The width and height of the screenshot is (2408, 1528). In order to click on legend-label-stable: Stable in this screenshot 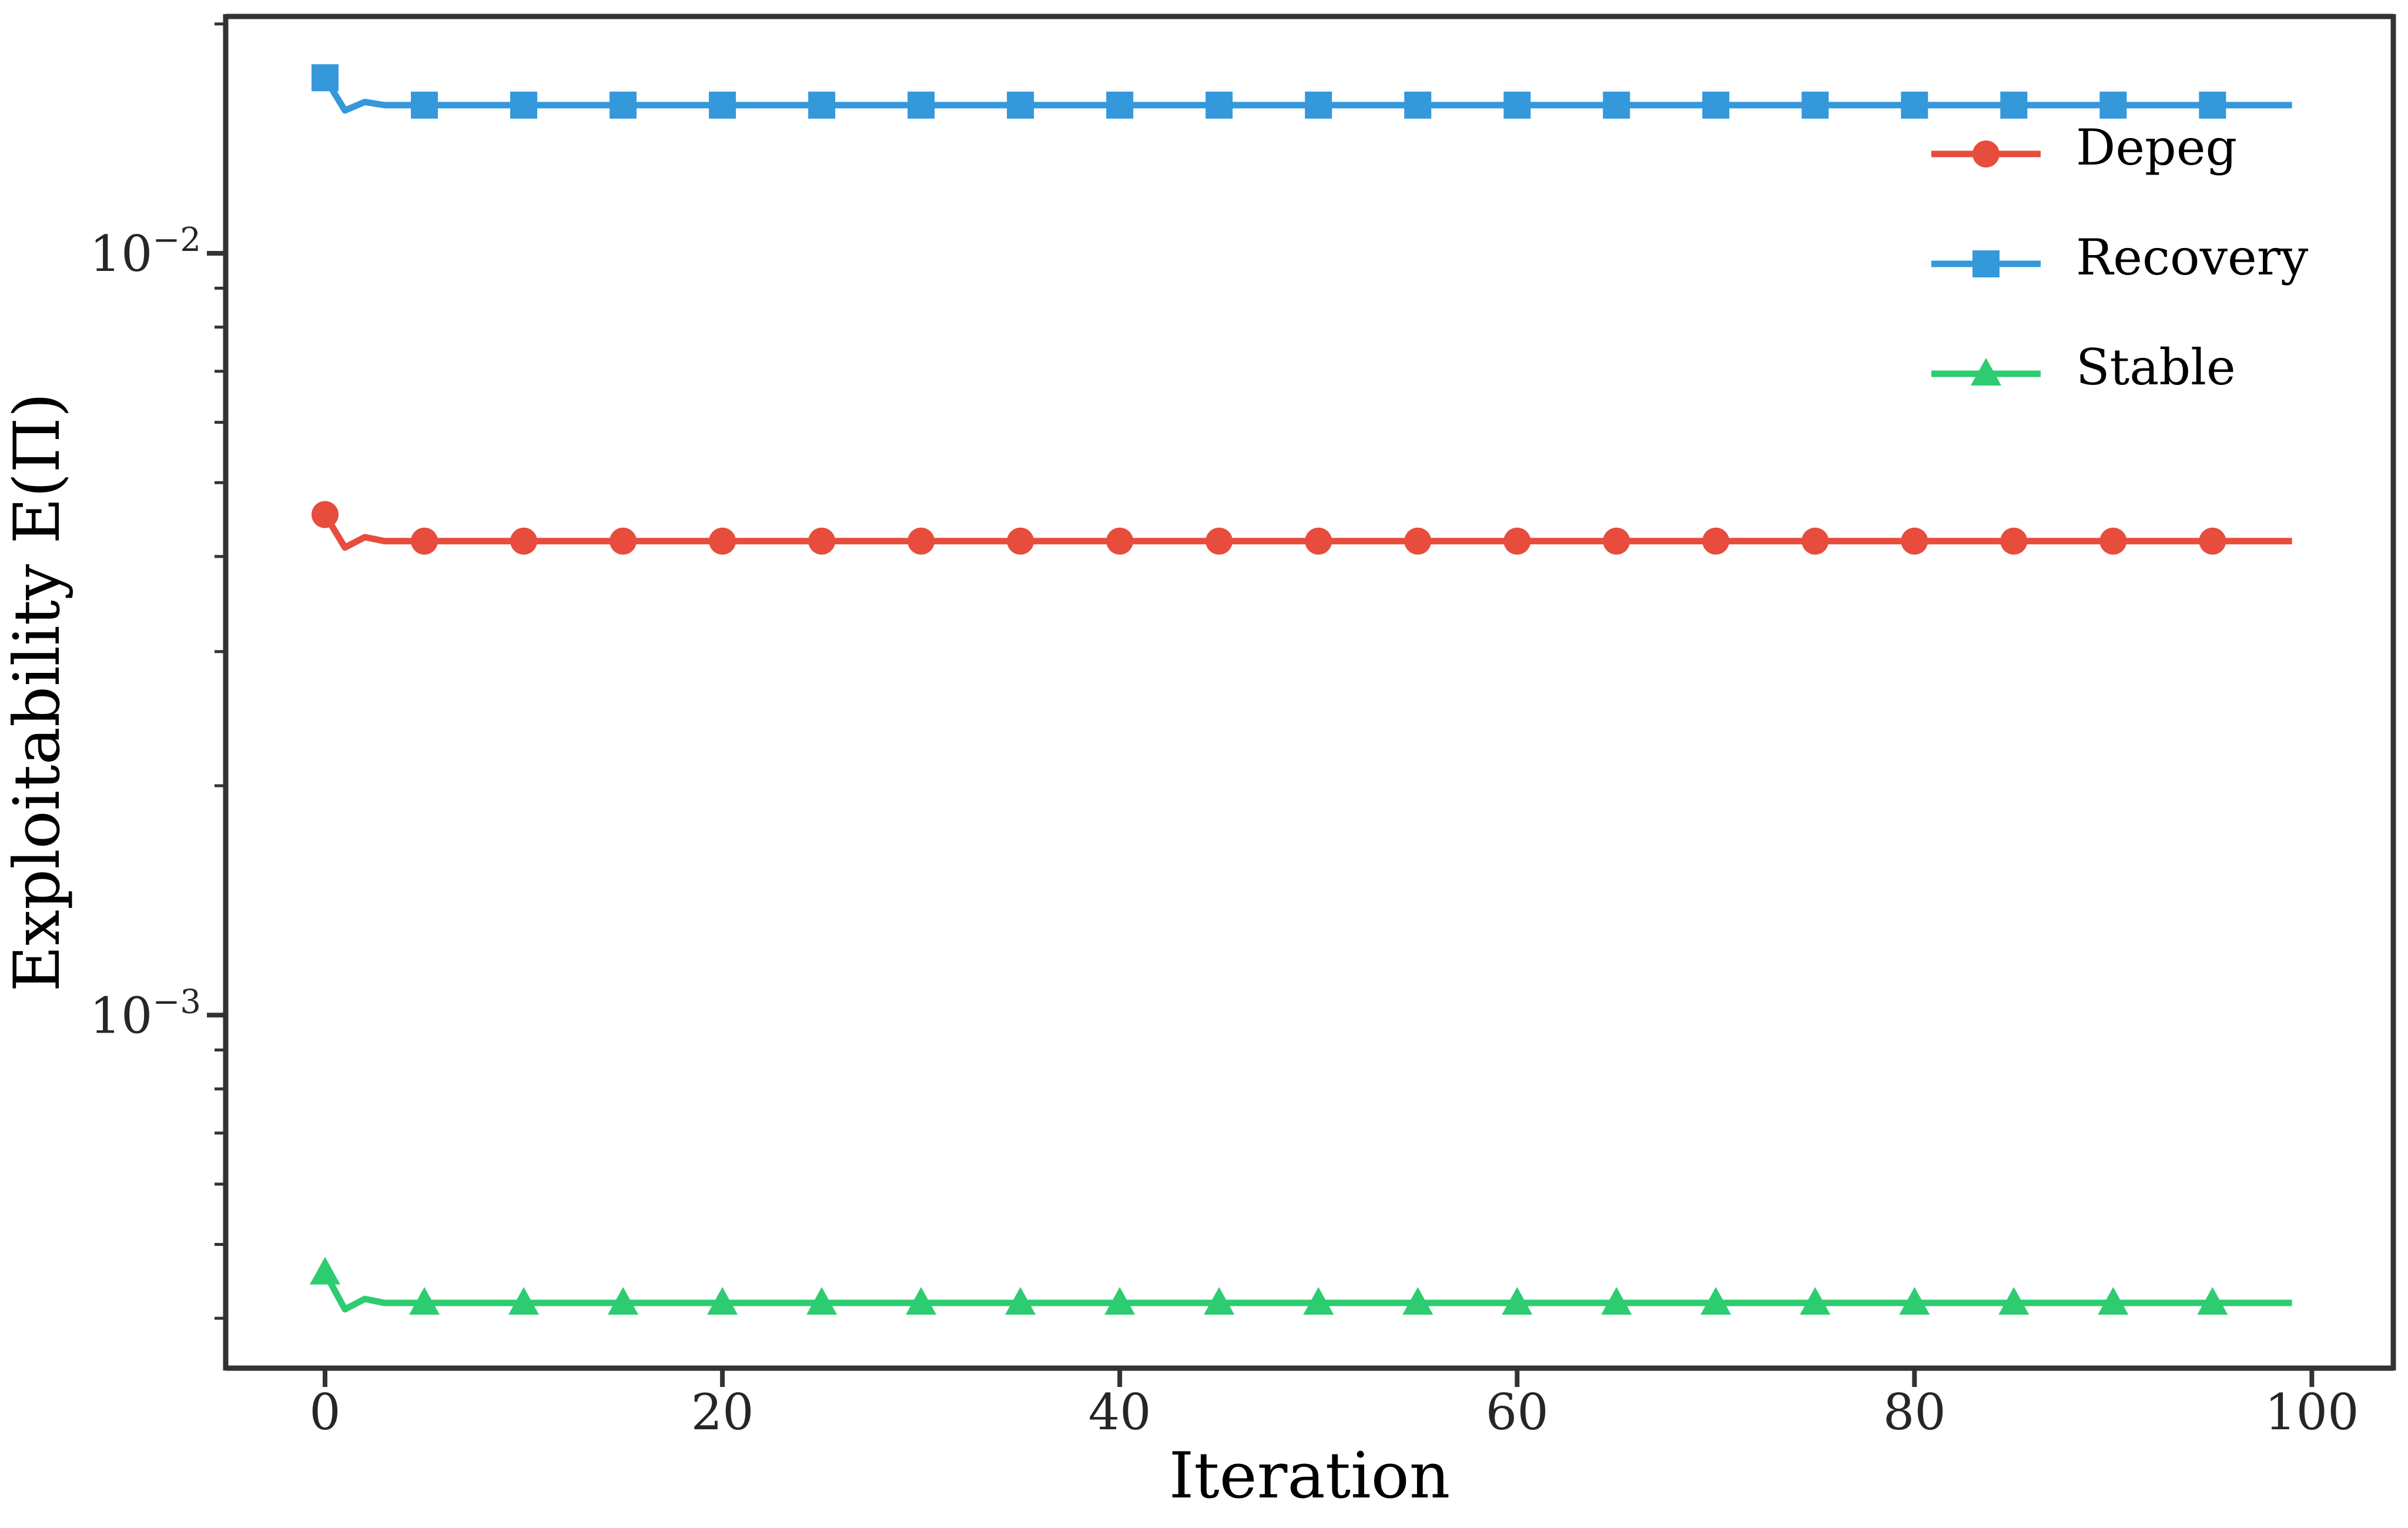, I will do `click(2156, 367)`.